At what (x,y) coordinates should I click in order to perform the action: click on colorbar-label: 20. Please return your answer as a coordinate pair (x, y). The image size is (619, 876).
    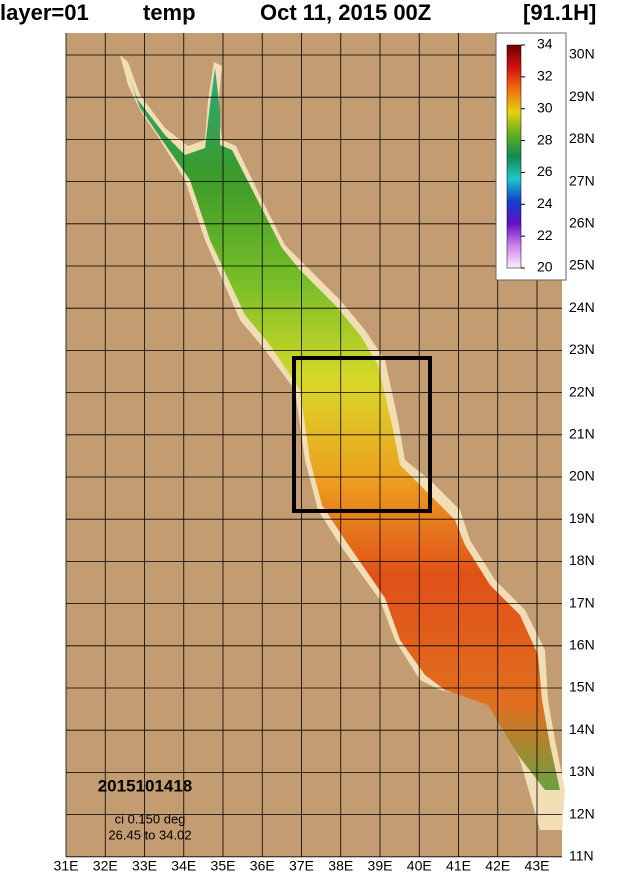
    Looking at the image, I should click on (545, 267).